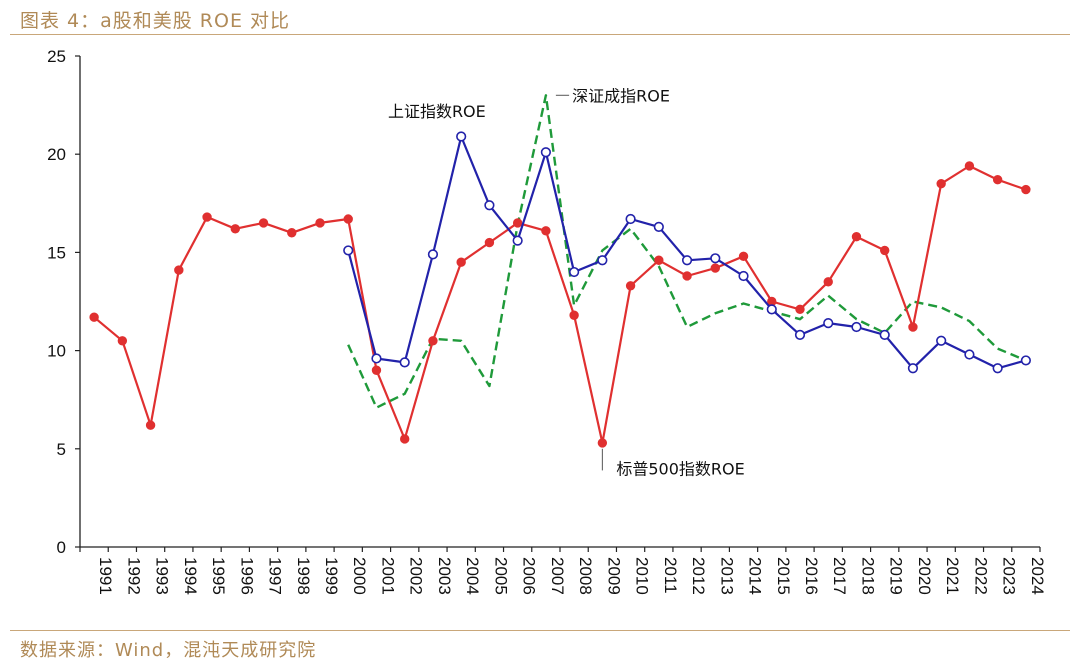 The image size is (1080, 663). Describe the element at coordinates (61, 449) in the screenshot. I see `y-tick-label: 5` at that location.